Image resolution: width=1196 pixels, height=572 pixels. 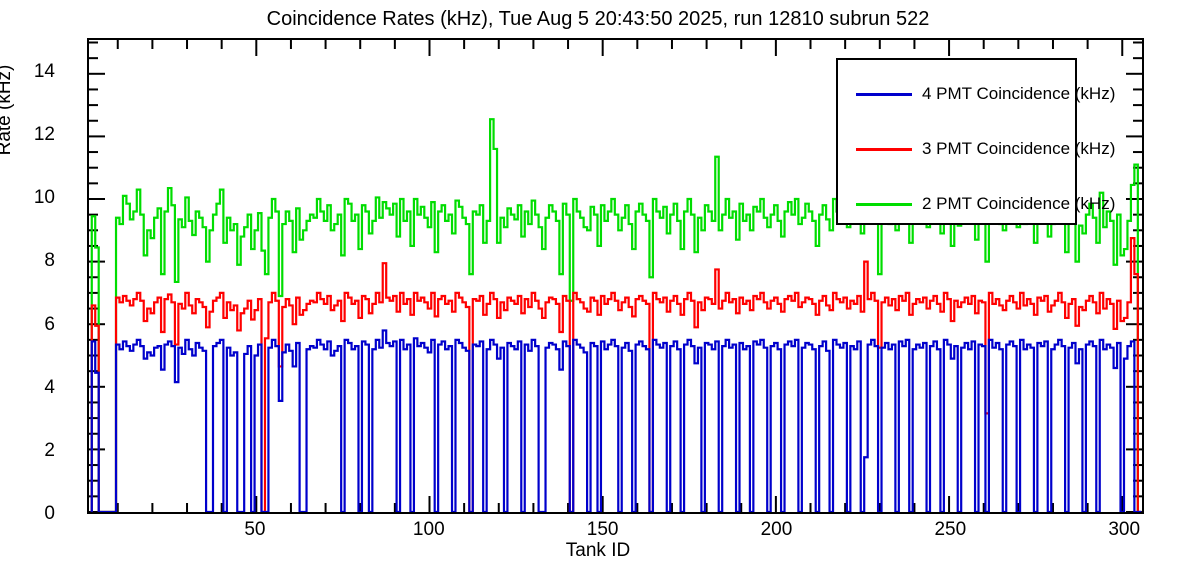 What do you see at coordinates (49, 261) in the screenshot?
I see `y-tick-label: 8` at bounding box center [49, 261].